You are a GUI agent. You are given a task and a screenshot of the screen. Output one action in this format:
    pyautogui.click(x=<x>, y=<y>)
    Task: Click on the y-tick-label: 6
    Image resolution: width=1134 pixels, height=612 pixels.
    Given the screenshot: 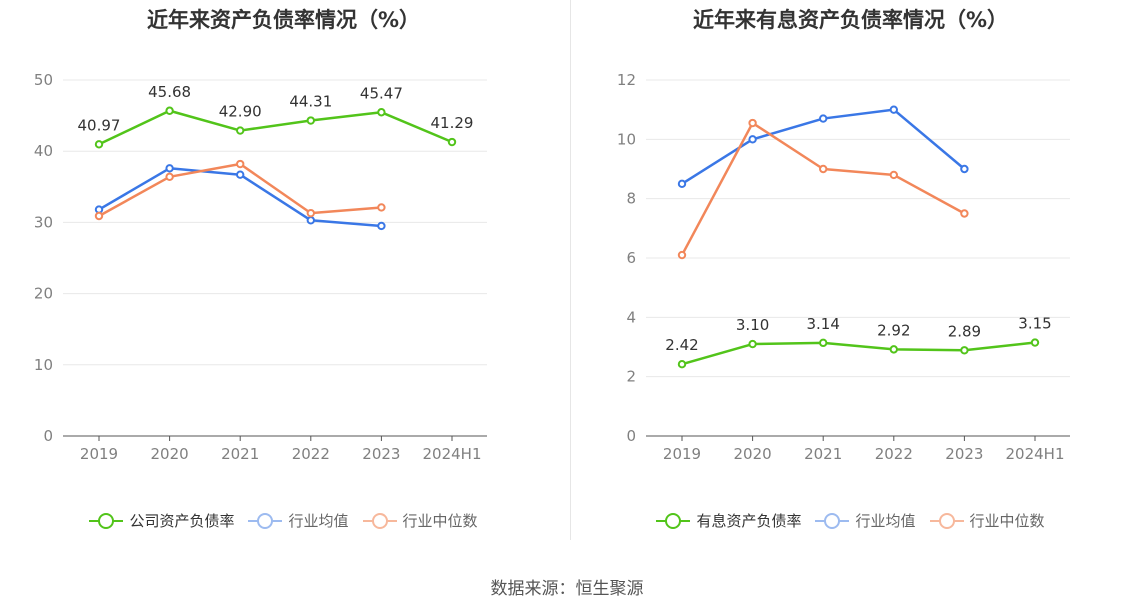 What is the action you would take?
    pyautogui.click(x=631, y=258)
    